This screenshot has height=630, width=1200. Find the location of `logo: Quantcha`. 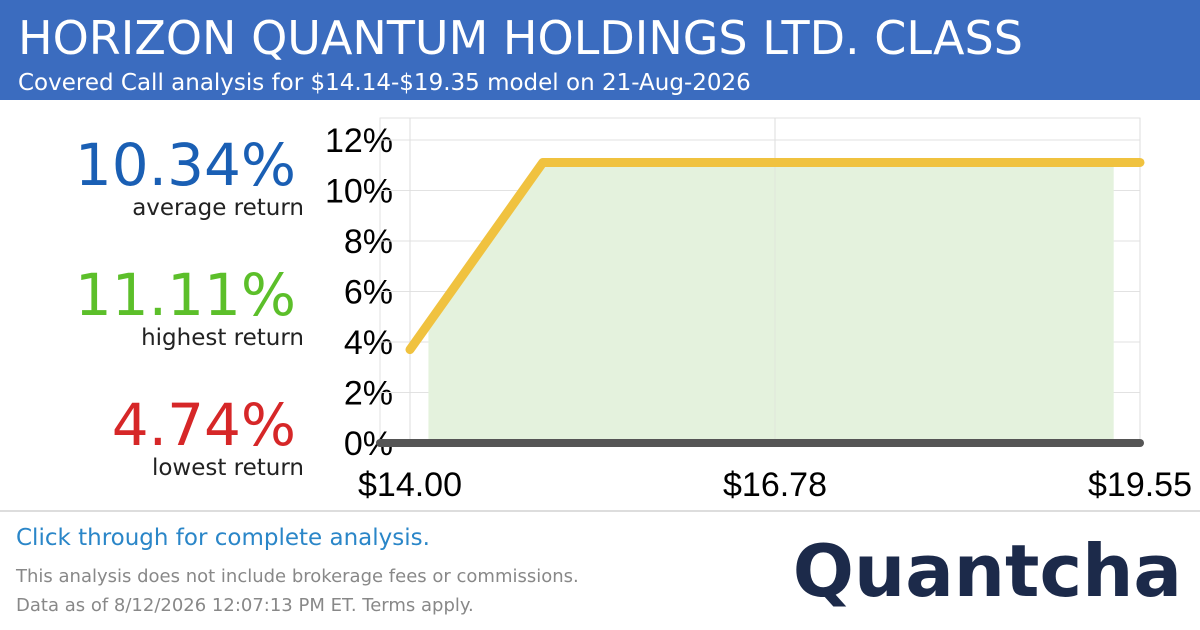

logo: Quantcha is located at coordinates (987, 571).